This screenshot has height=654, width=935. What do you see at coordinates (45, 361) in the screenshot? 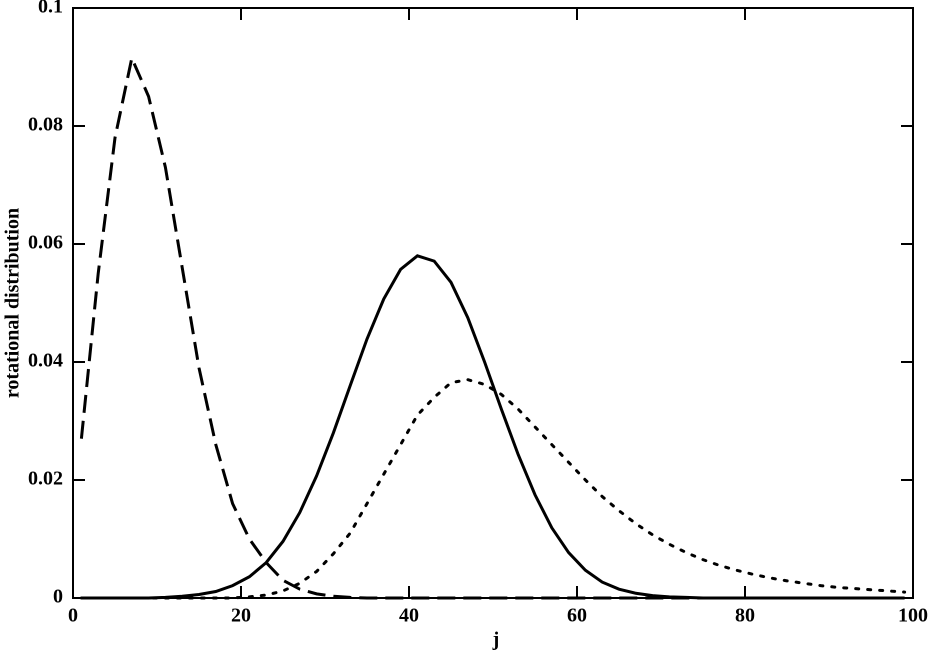
I see `y-tick-label: 0.04` at bounding box center [45, 361].